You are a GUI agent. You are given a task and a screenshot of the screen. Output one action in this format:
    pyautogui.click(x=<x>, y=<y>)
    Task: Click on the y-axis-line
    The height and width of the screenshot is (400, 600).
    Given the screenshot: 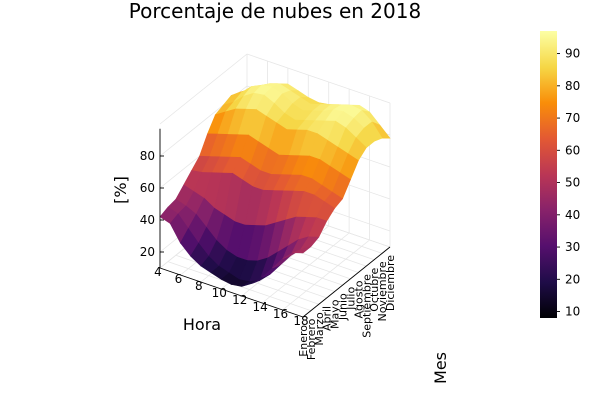 What is the action you would take?
    pyautogui.click(x=346, y=282)
    